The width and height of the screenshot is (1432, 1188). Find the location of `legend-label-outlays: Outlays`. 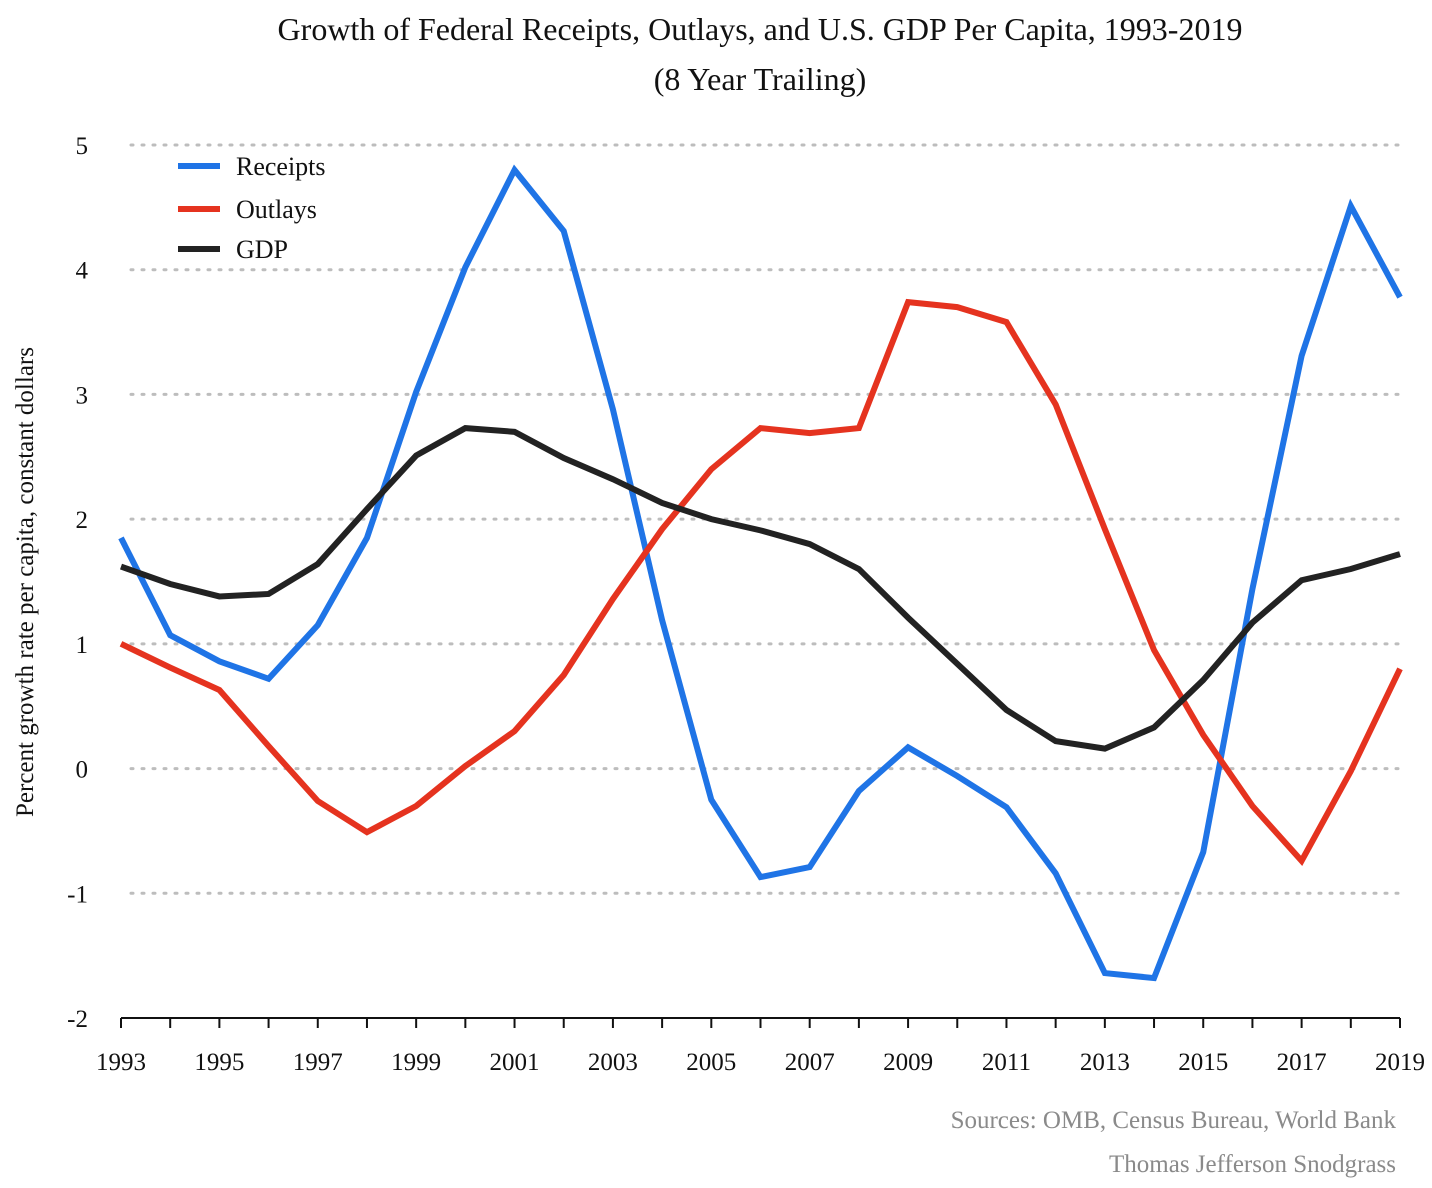

legend-label-outlays: Outlays is located at coordinates (276, 209).